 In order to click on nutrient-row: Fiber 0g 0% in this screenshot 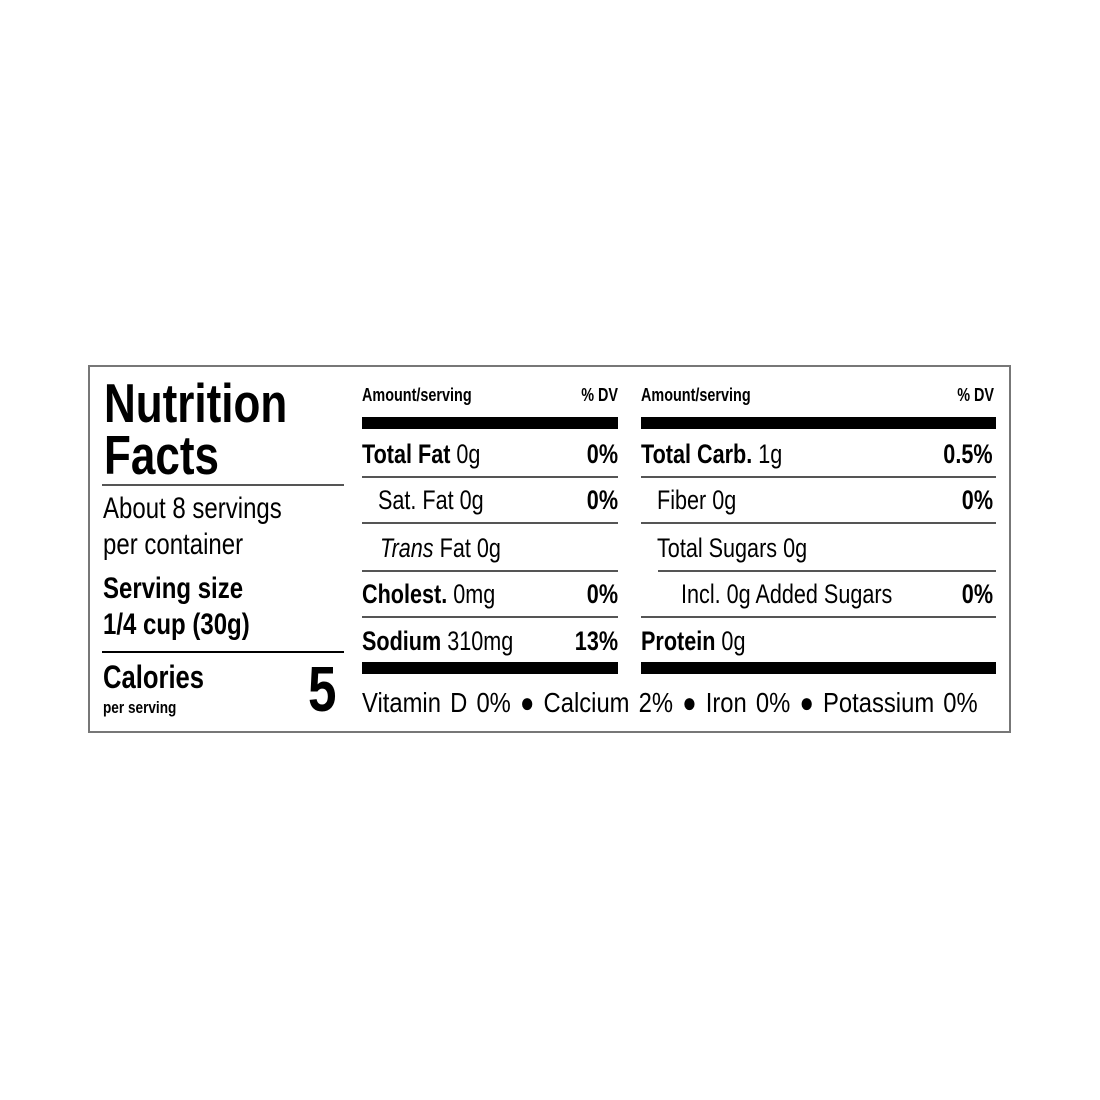, I will do `click(825, 500)`.